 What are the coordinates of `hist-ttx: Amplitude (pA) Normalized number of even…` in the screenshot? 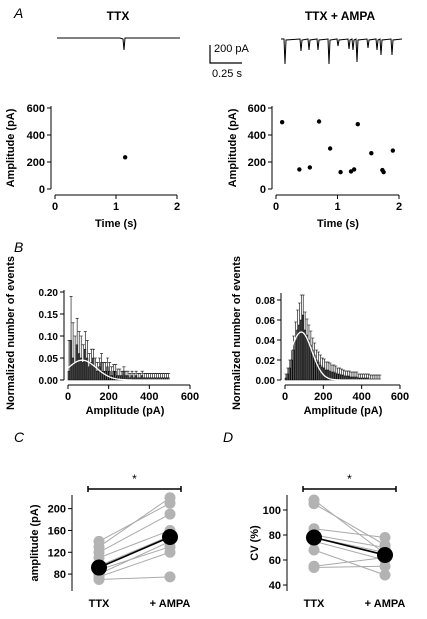 It's located at (102, 336).